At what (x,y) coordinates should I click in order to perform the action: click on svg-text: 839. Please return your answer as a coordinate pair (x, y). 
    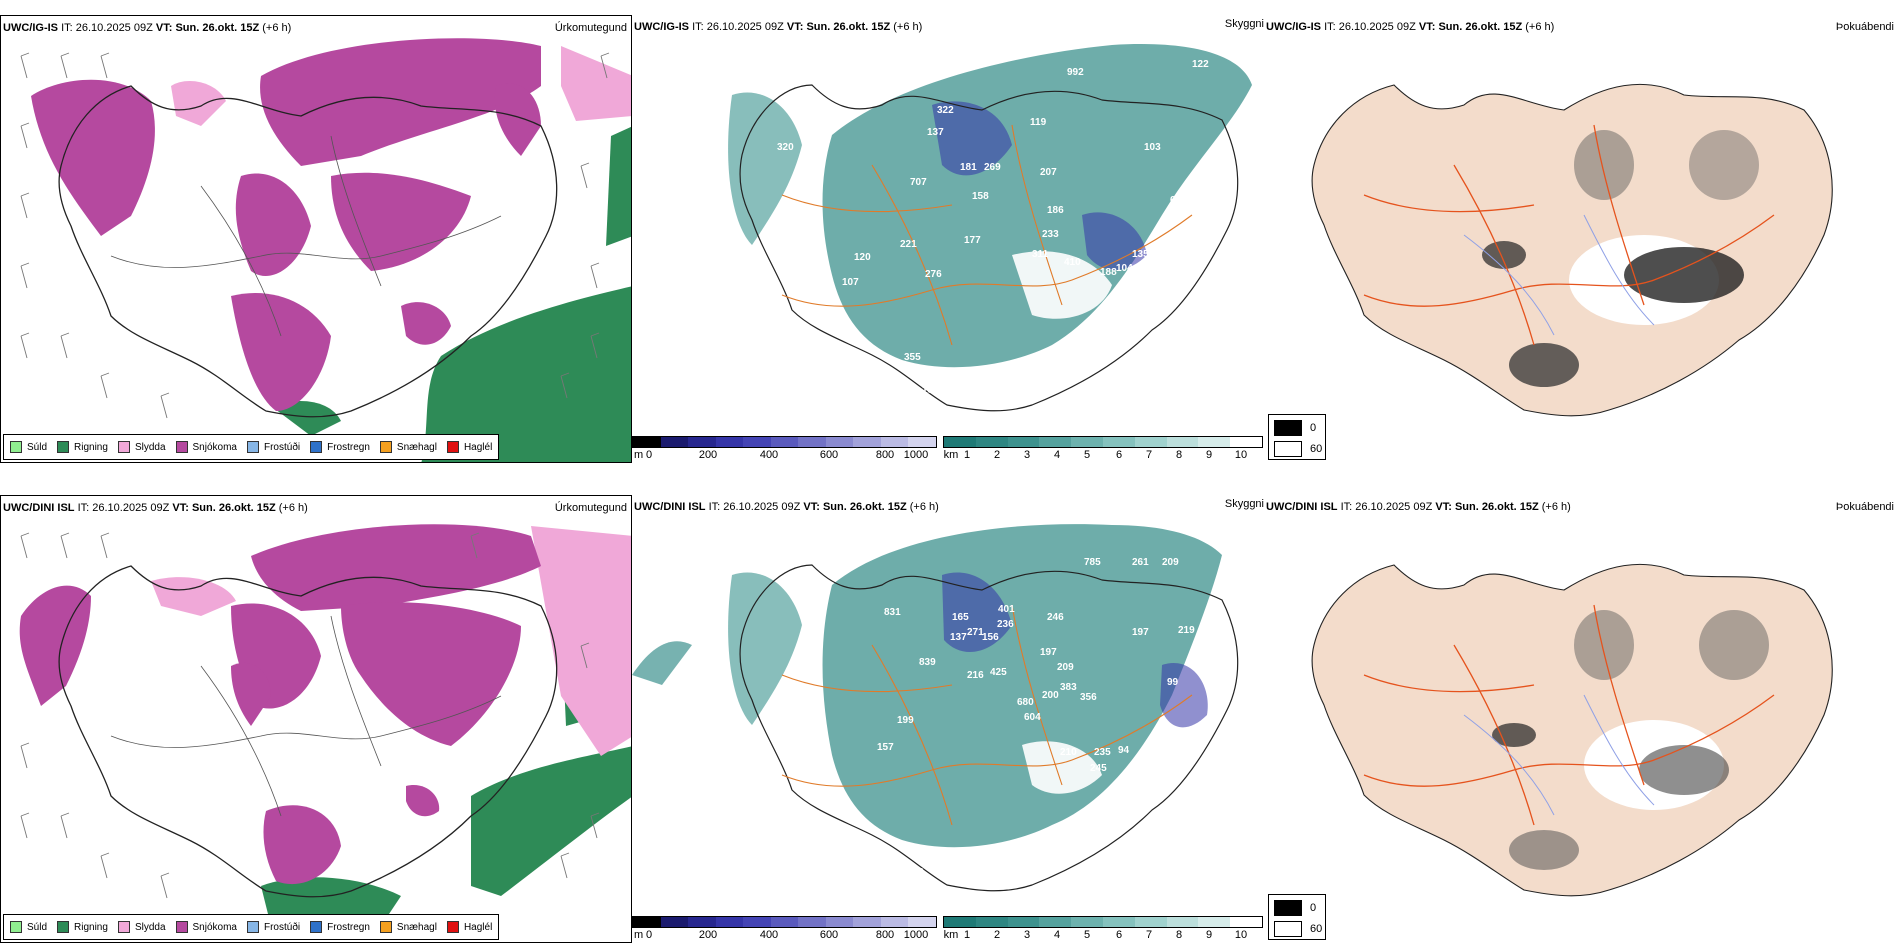
    Looking at the image, I should click on (927, 662).